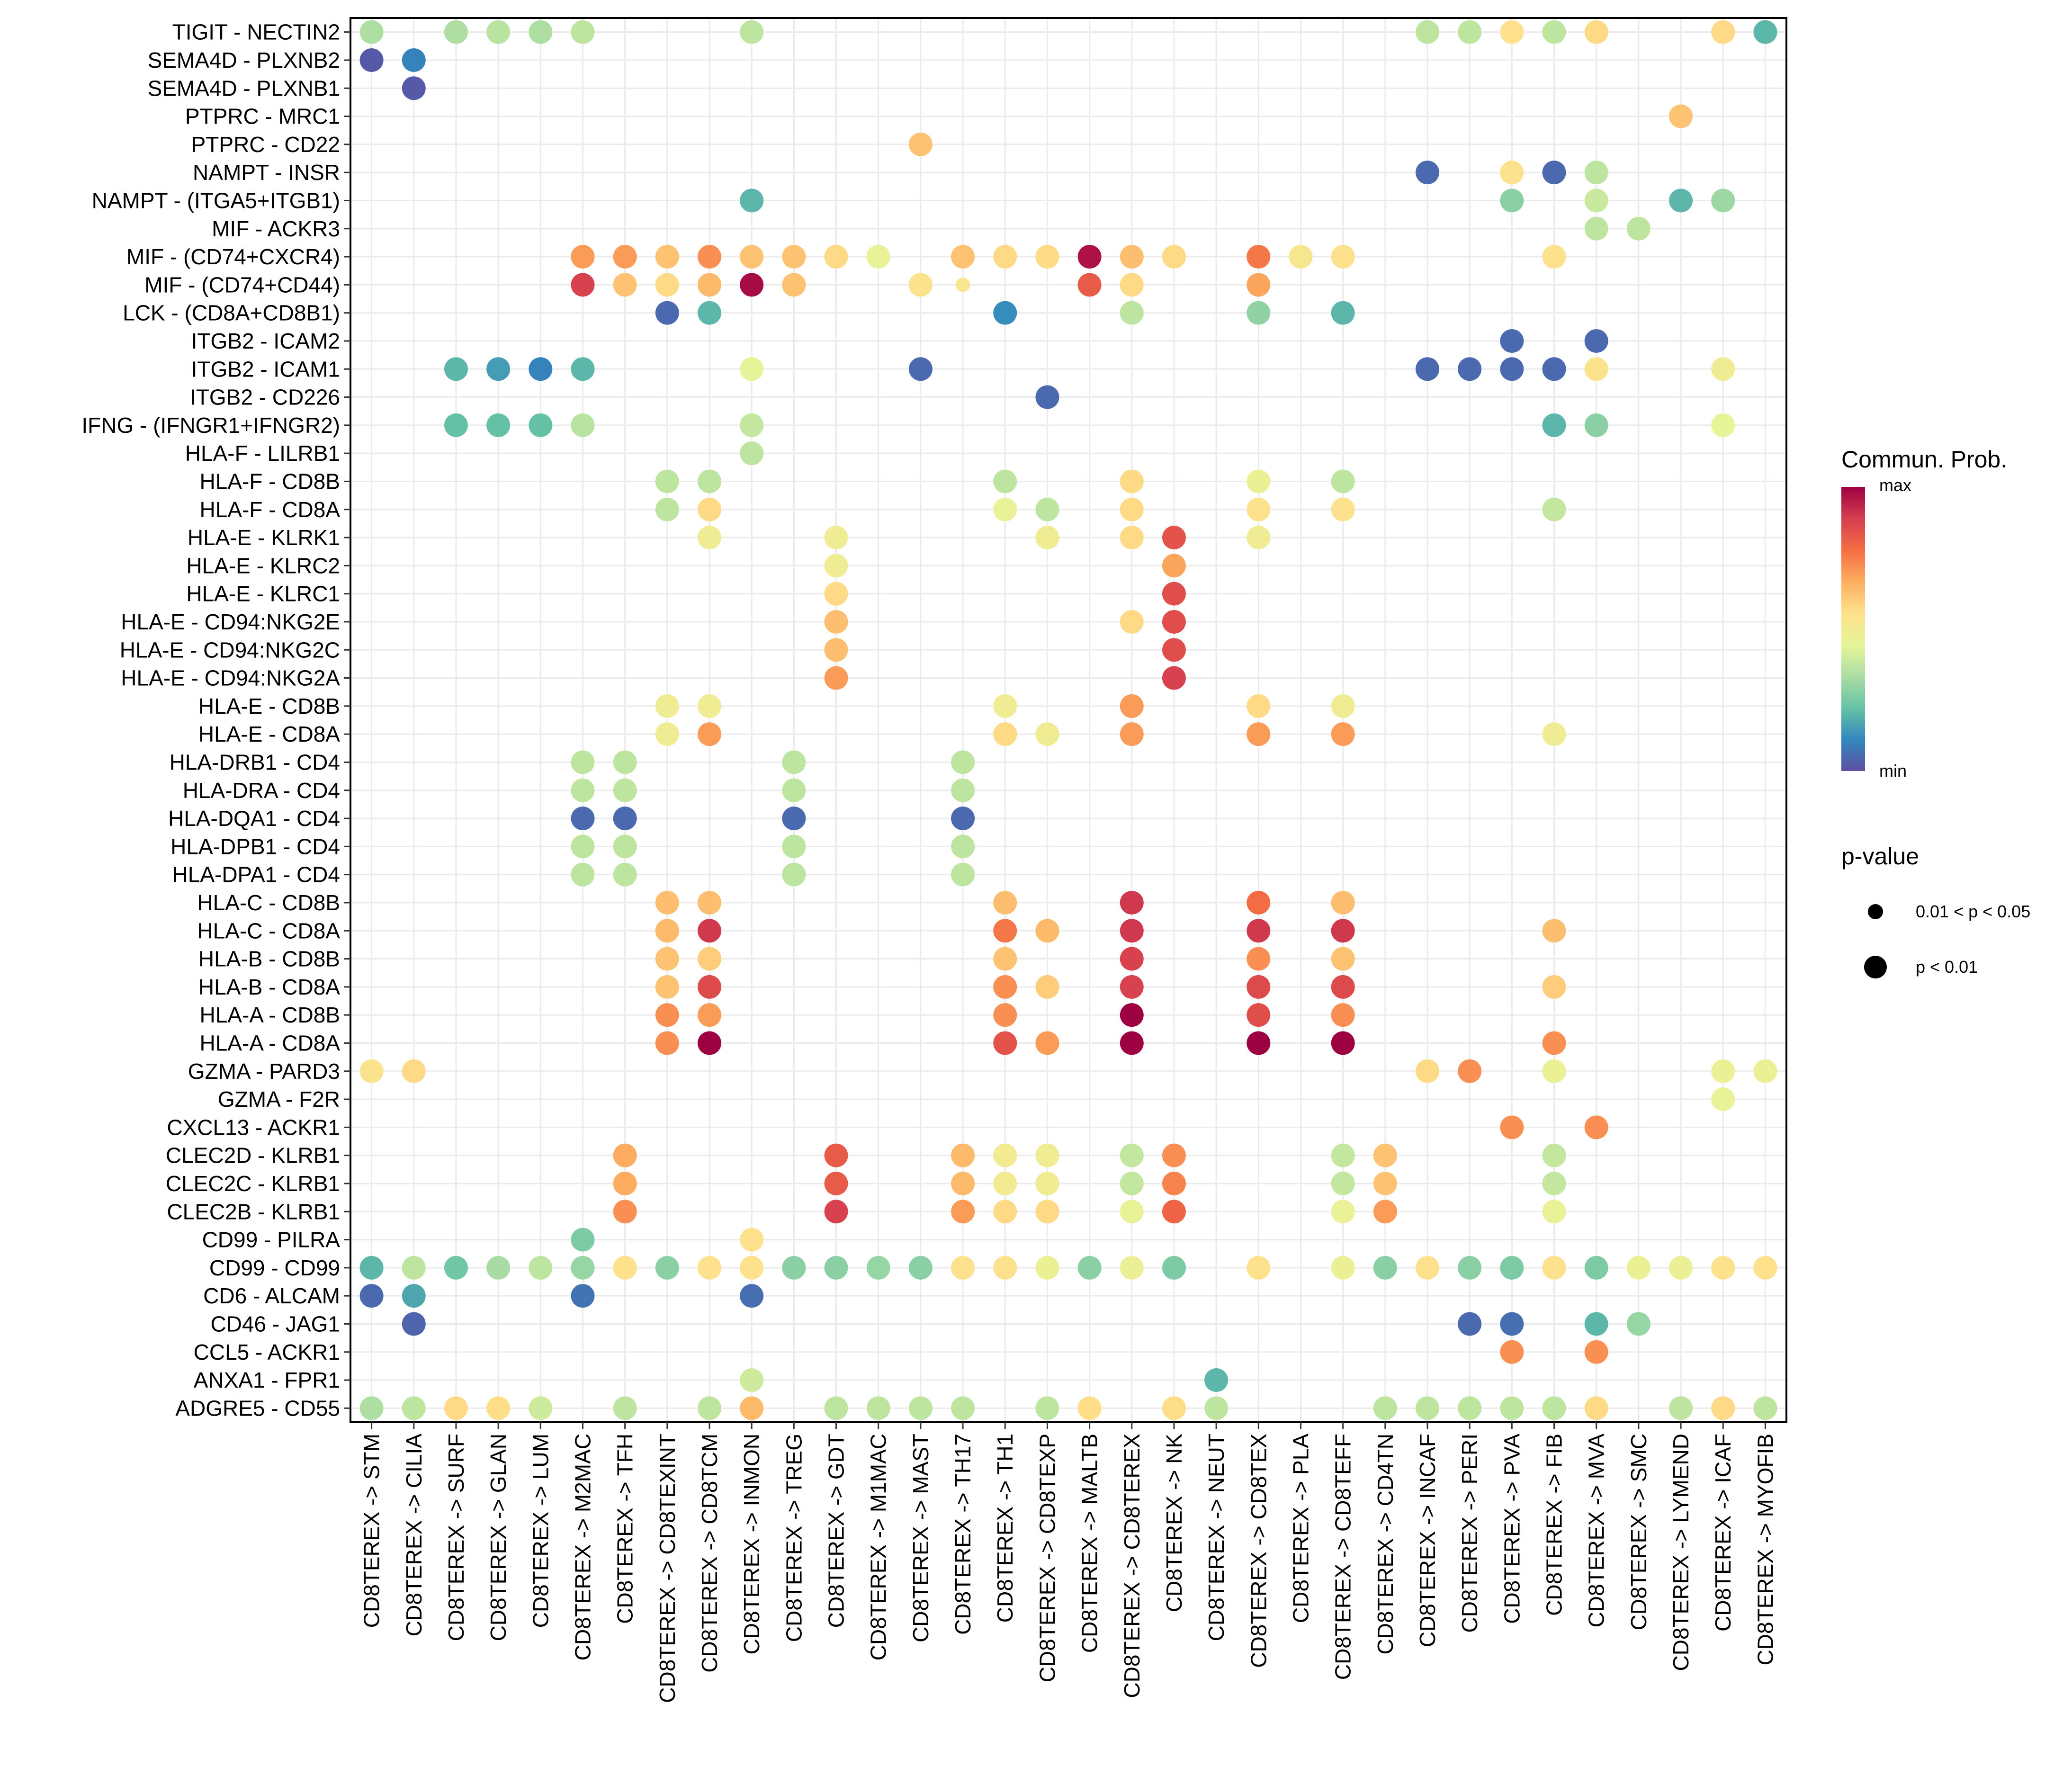 The image size is (2072, 1776). I want to click on x-tick-label: CD8TEREX -> NK, so click(1174, 1523).